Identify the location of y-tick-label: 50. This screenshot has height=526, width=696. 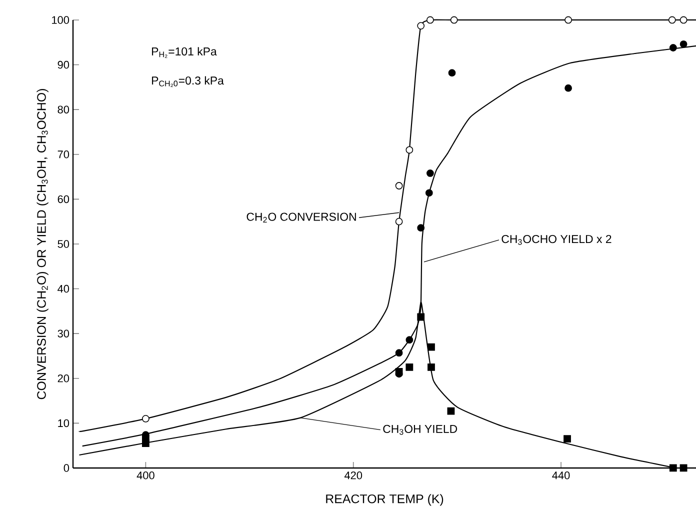
(64, 244).